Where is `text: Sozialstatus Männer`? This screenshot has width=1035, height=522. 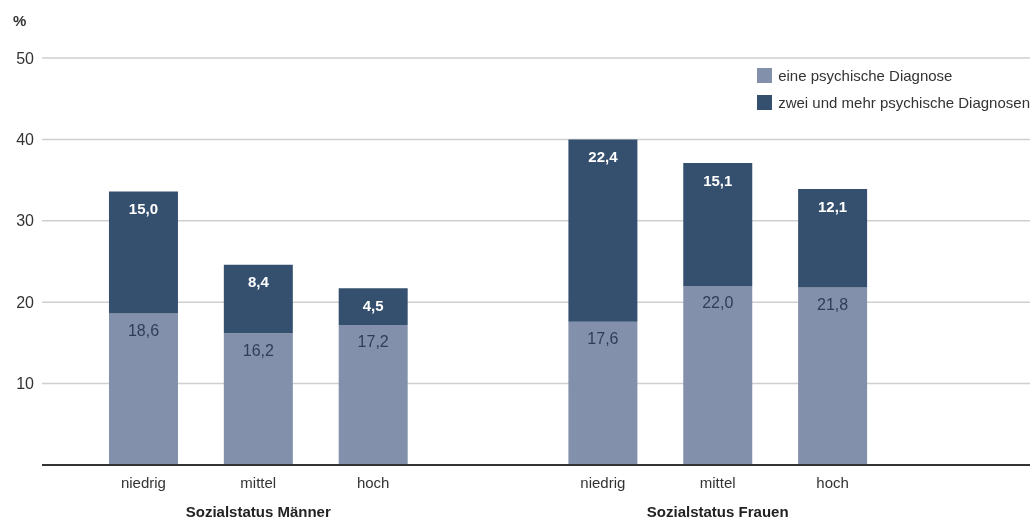
text: Sozialstatus Männer is located at coordinates (258, 512).